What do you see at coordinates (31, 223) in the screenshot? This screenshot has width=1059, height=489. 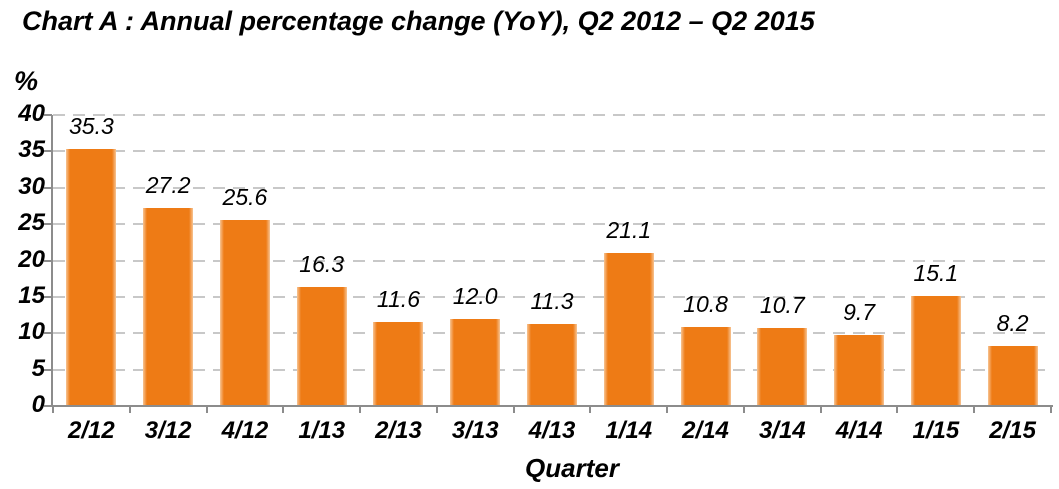 I see `y-tick-label-25: 25` at bounding box center [31, 223].